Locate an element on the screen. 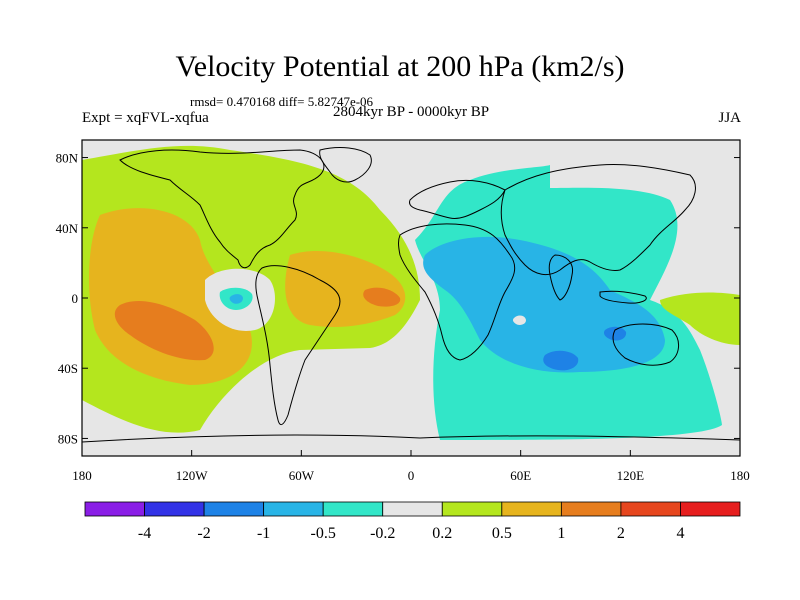 The width and height of the screenshot is (800, 600). coast-africa is located at coordinates (457, 292).